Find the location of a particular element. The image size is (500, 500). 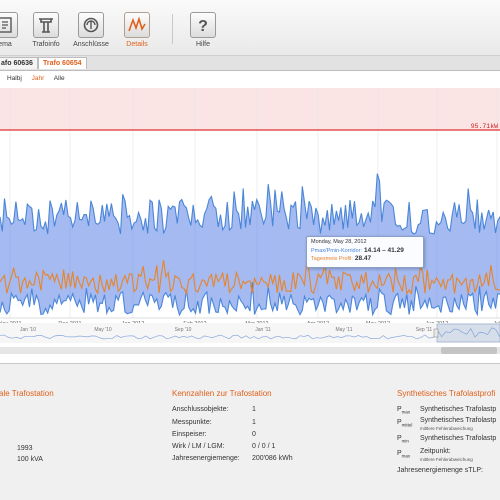

tab-bar: afo 60636 Trafo 60654 is located at coordinates (250, 63).